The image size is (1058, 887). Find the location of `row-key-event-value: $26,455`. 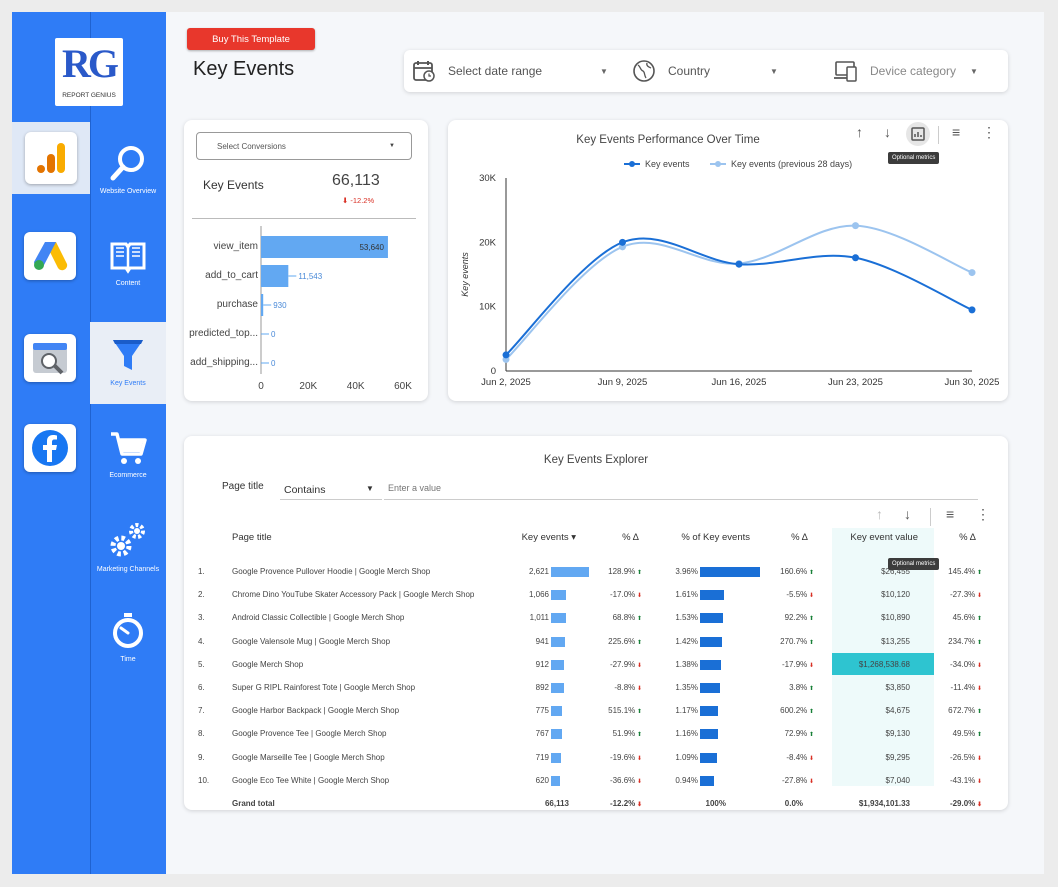

row-key-event-value: $26,455 is located at coordinates (895, 571).